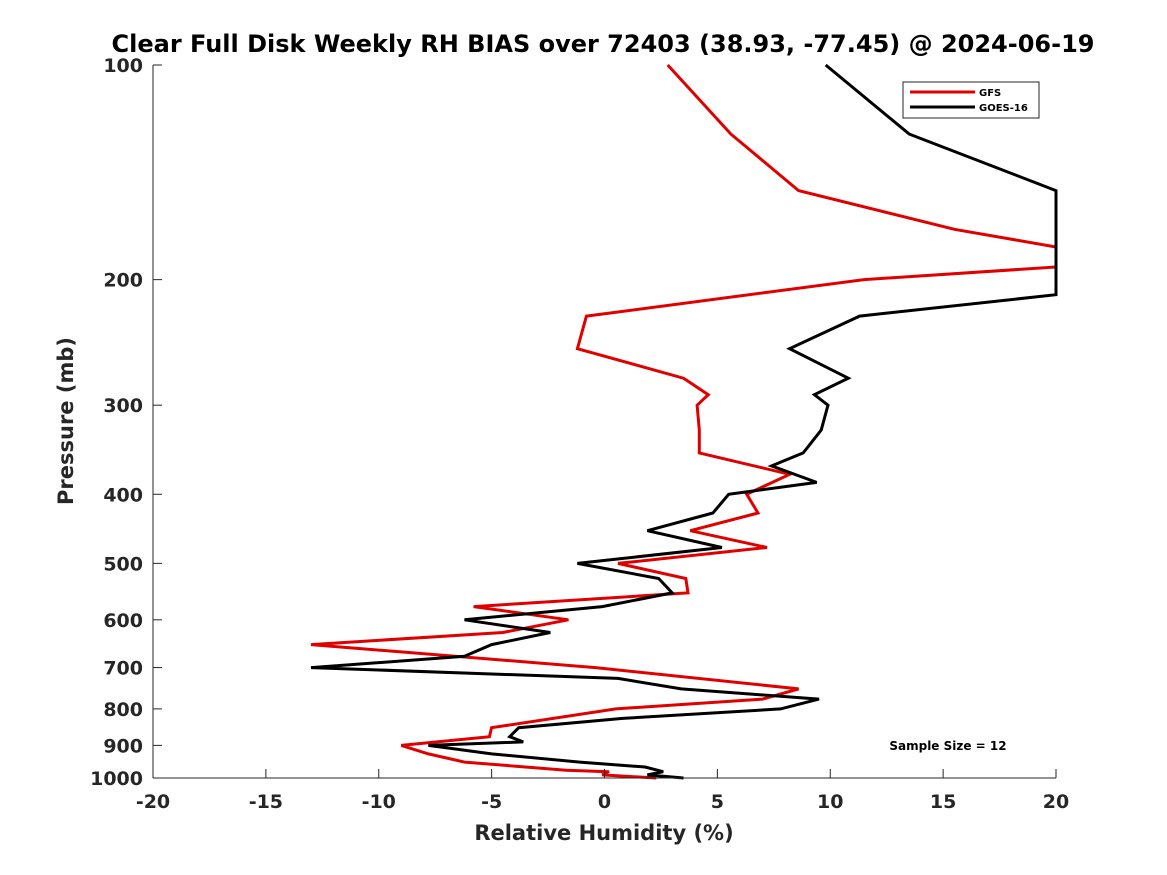  What do you see at coordinates (266, 802) in the screenshot?
I see `x-tick-label: -15` at bounding box center [266, 802].